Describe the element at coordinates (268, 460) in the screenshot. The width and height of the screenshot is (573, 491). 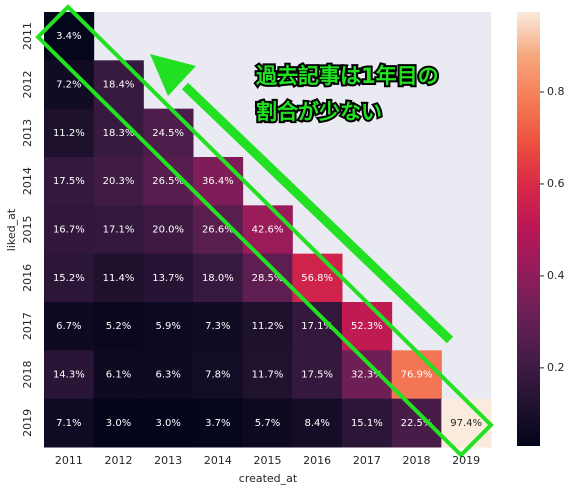
I see `x-tick-label: 2015` at that location.